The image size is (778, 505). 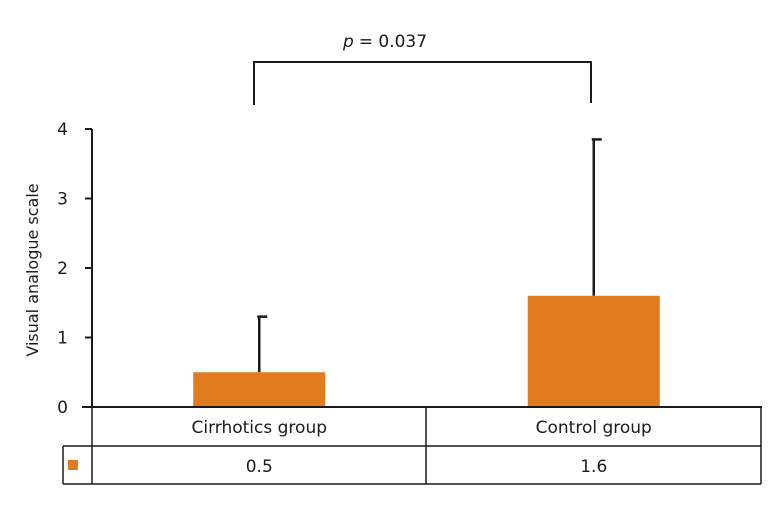 What do you see at coordinates (32, 269) in the screenshot?
I see `y-axis-label: Visual analogue scale` at bounding box center [32, 269].